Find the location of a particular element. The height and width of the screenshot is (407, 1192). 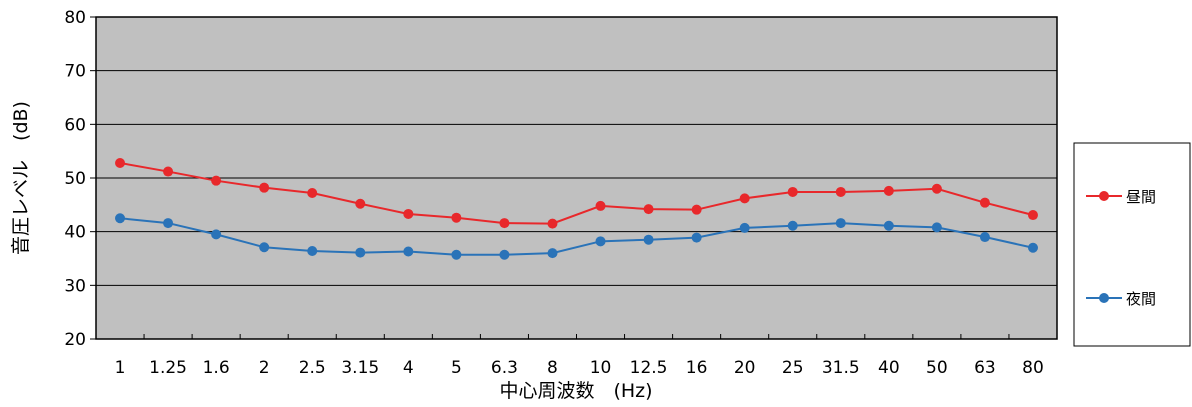

y-tick-label: 20 is located at coordinates (75, 340).